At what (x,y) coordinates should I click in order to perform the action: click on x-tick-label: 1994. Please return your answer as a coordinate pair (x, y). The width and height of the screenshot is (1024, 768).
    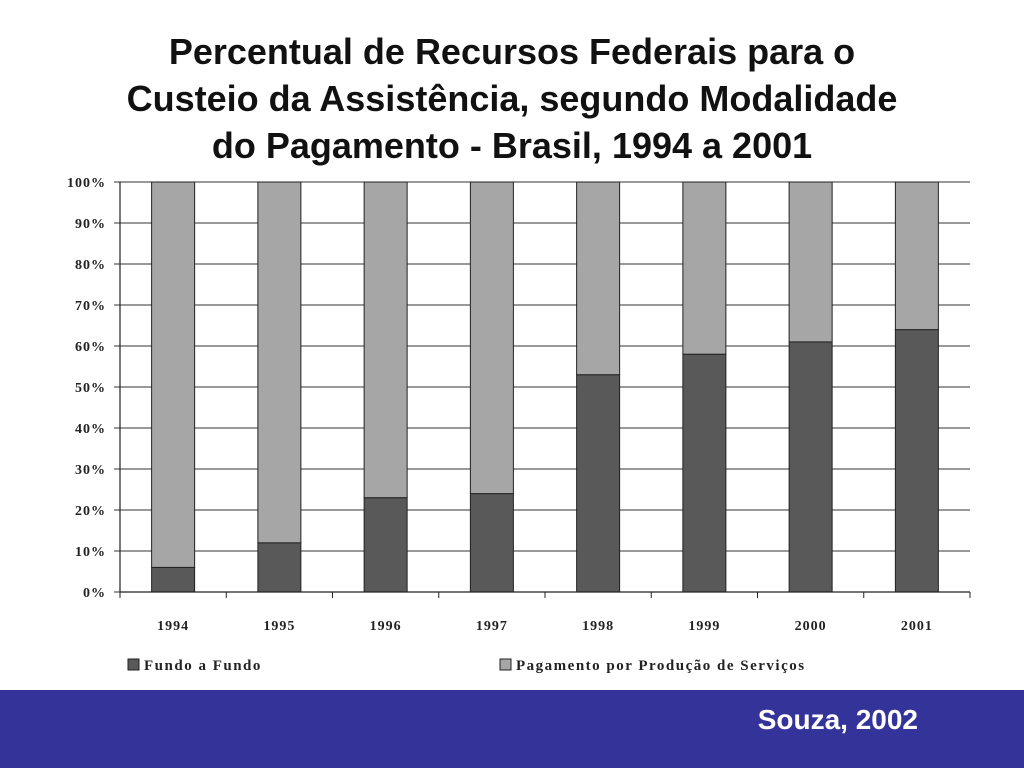
    Looking at the image, I should click on (173, 626).